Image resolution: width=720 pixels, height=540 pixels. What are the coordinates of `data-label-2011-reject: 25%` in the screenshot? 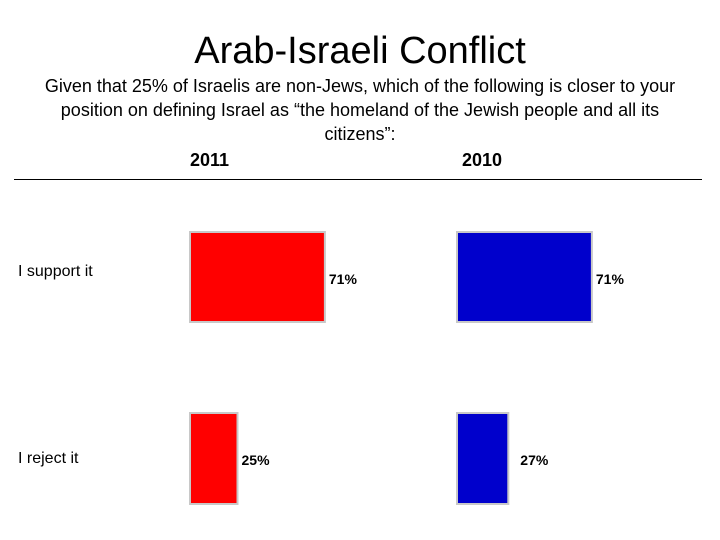 It's located at (256, 460).